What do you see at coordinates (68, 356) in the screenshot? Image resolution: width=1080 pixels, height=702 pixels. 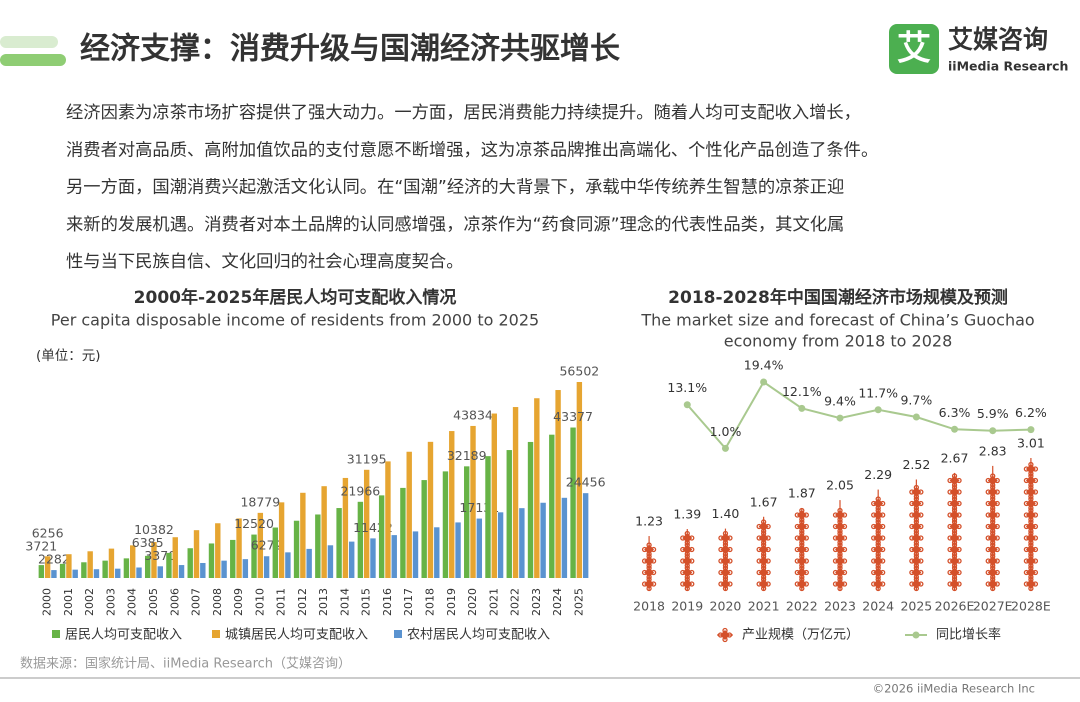 I see `unit-label: (单位：元)` at bounding box center [68, 356].